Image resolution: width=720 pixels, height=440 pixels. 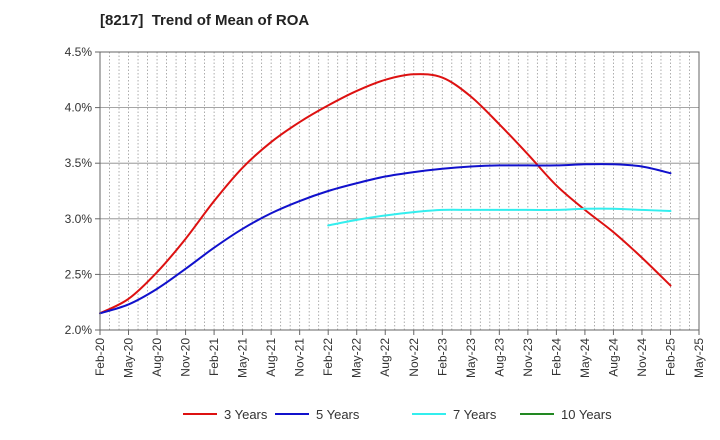 I want to click on legend-label-7-years: 7 Years, so click(x=475, y=414).